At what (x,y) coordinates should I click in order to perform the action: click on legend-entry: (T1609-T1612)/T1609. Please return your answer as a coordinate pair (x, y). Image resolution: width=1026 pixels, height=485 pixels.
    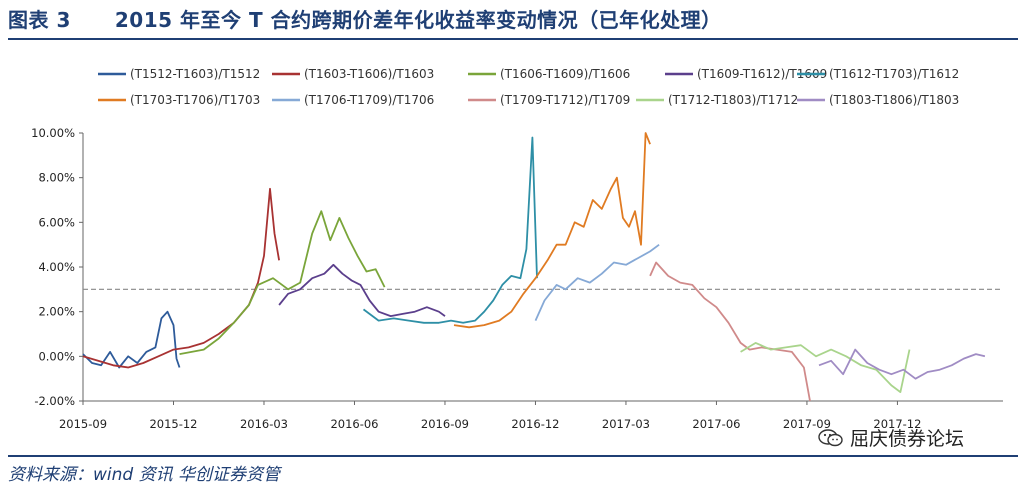
    Looking at the image, I should click on (762, 74).